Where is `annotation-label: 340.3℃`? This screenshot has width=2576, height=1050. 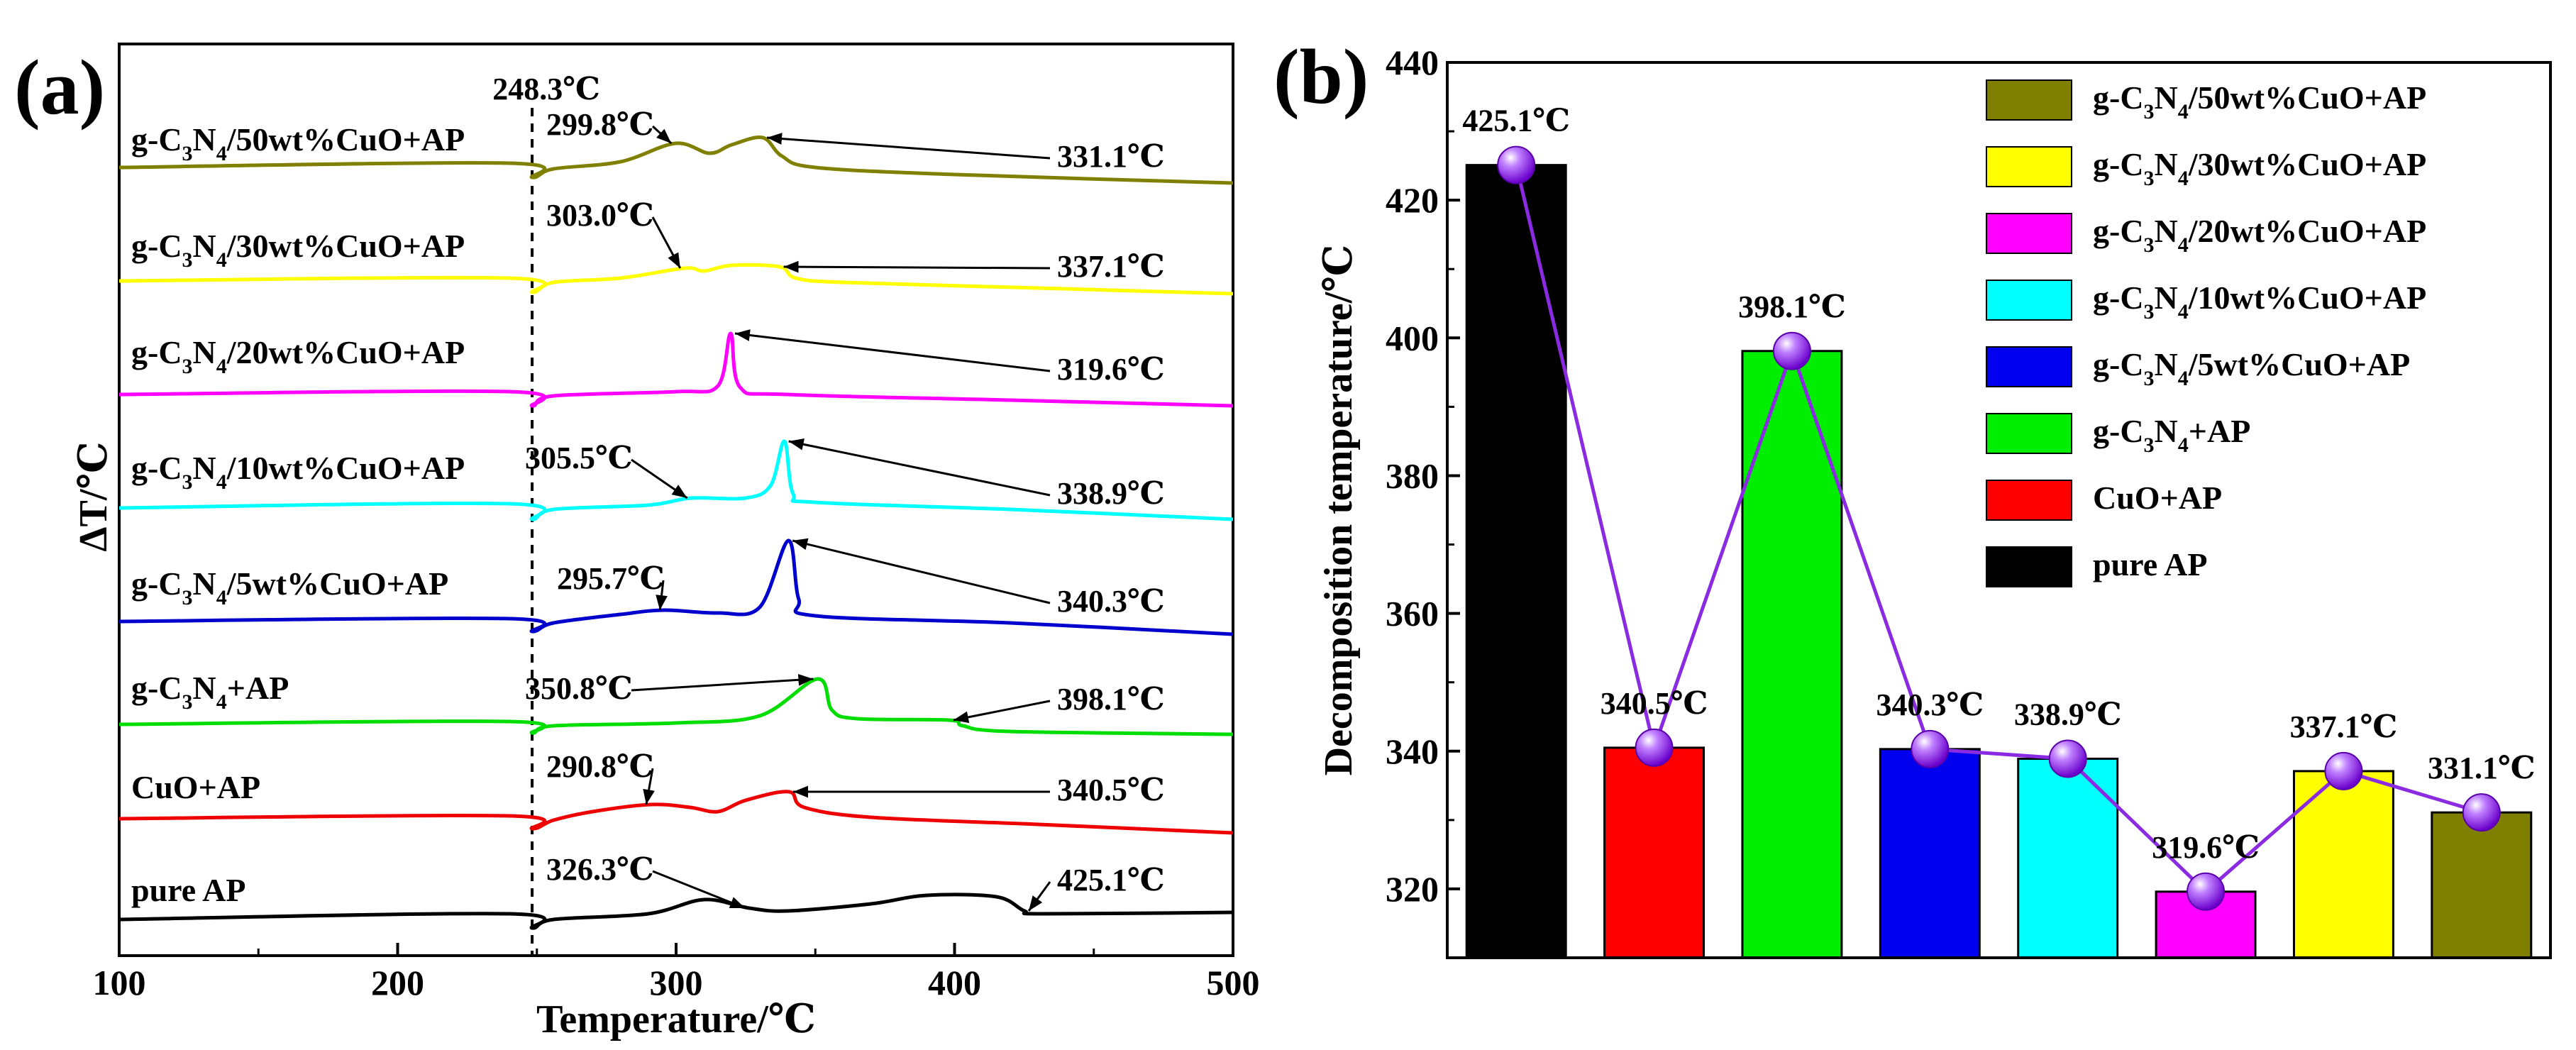 annotation-label: 340.3℃ is located at coordinates (1111, 601).